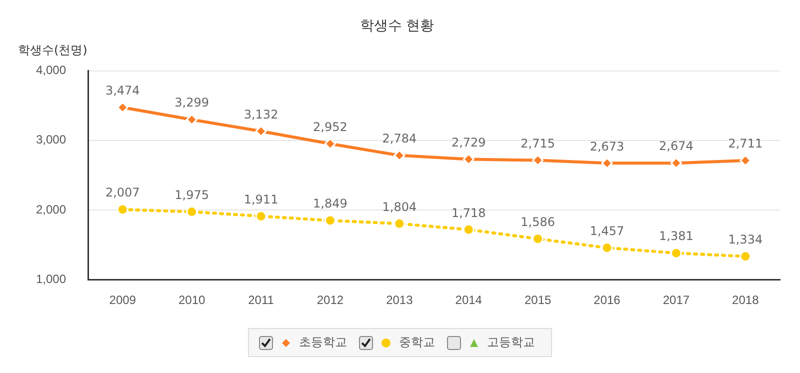  I want to click on data-label: 1,911, so click(261, 199).